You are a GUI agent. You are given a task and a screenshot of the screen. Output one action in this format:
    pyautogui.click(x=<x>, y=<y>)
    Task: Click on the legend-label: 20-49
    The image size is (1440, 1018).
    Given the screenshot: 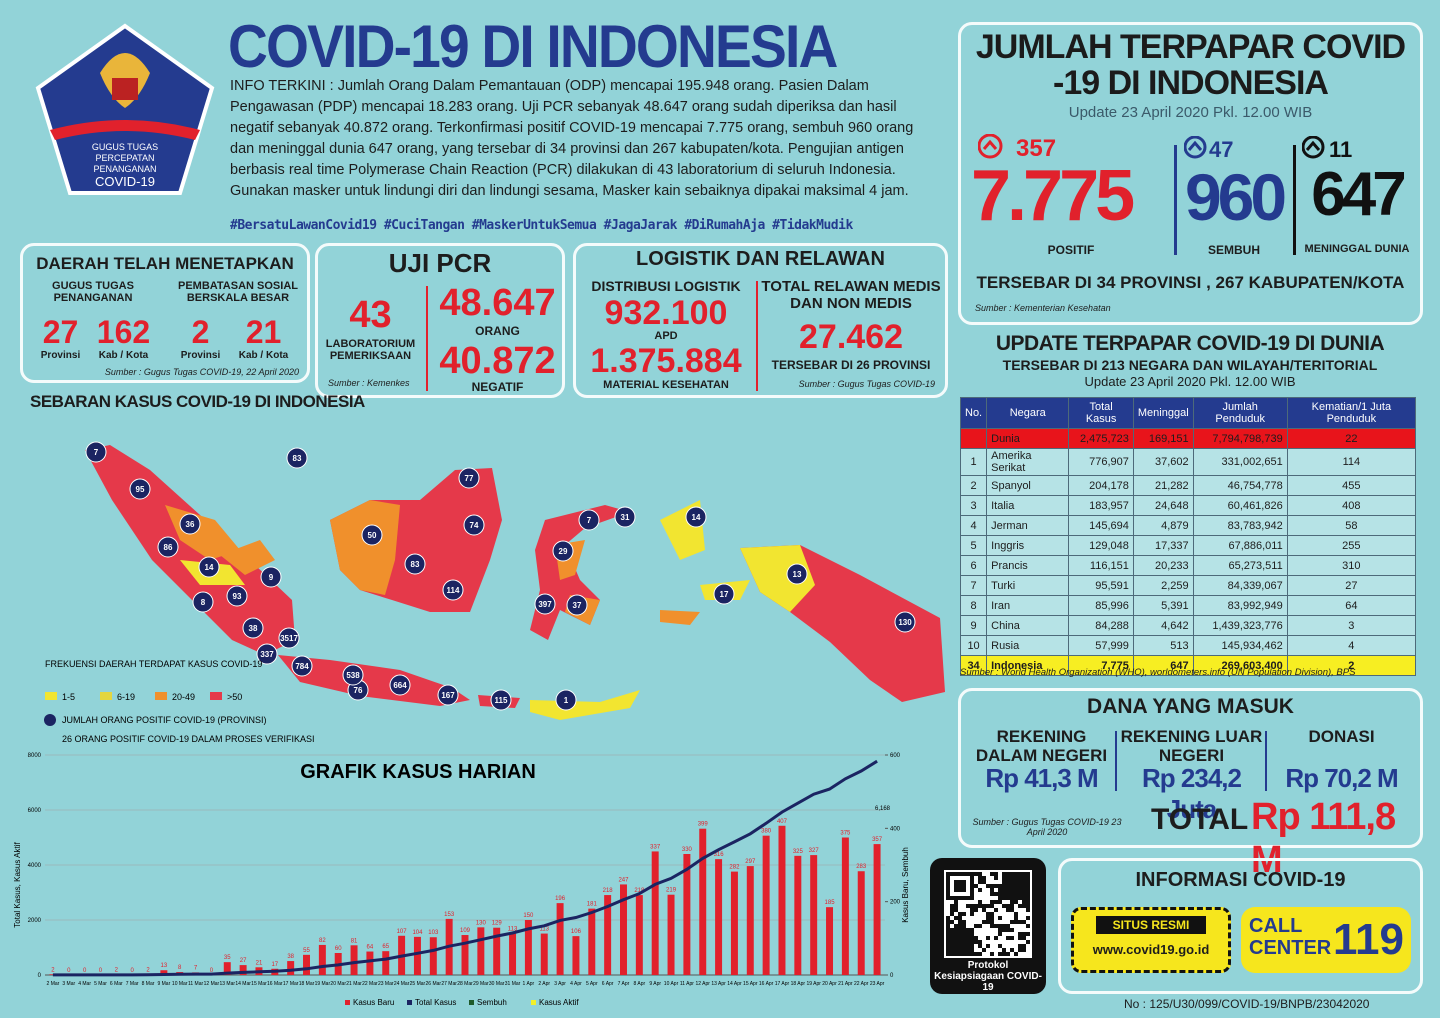 What is the action you would take?
    pyautogui.click(x=183, y=697)
    